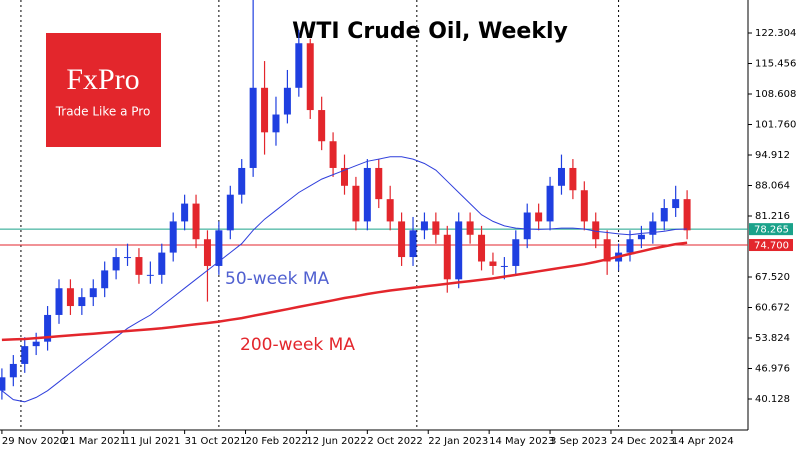 The width and height of the screenshot is (800, 450). Describe the element at coordinates (775, 33) in the screenshot. I see `y-tick-label: 122.304` at that location.